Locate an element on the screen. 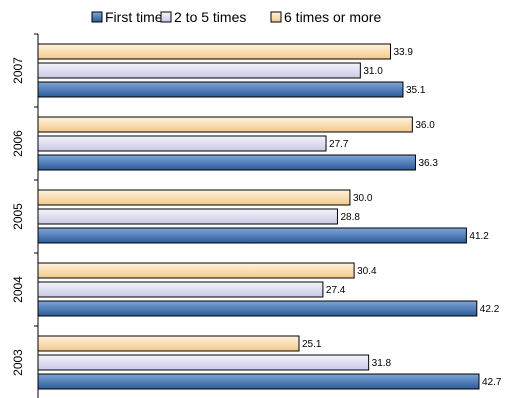 The image size is (518, 398). bar-2004-2-to-5-times is located at coordinates (180, 289).